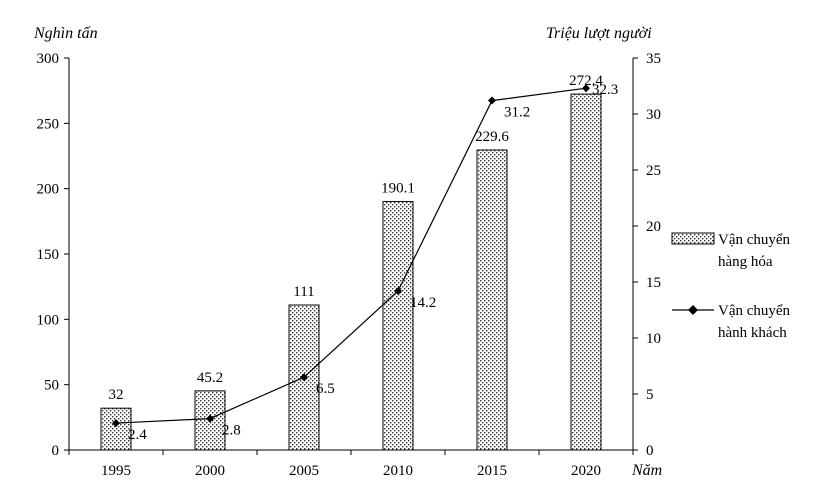 The image size is (828, 493). I want to click on y-right-tick-label-10: 10, so click(653, 339).